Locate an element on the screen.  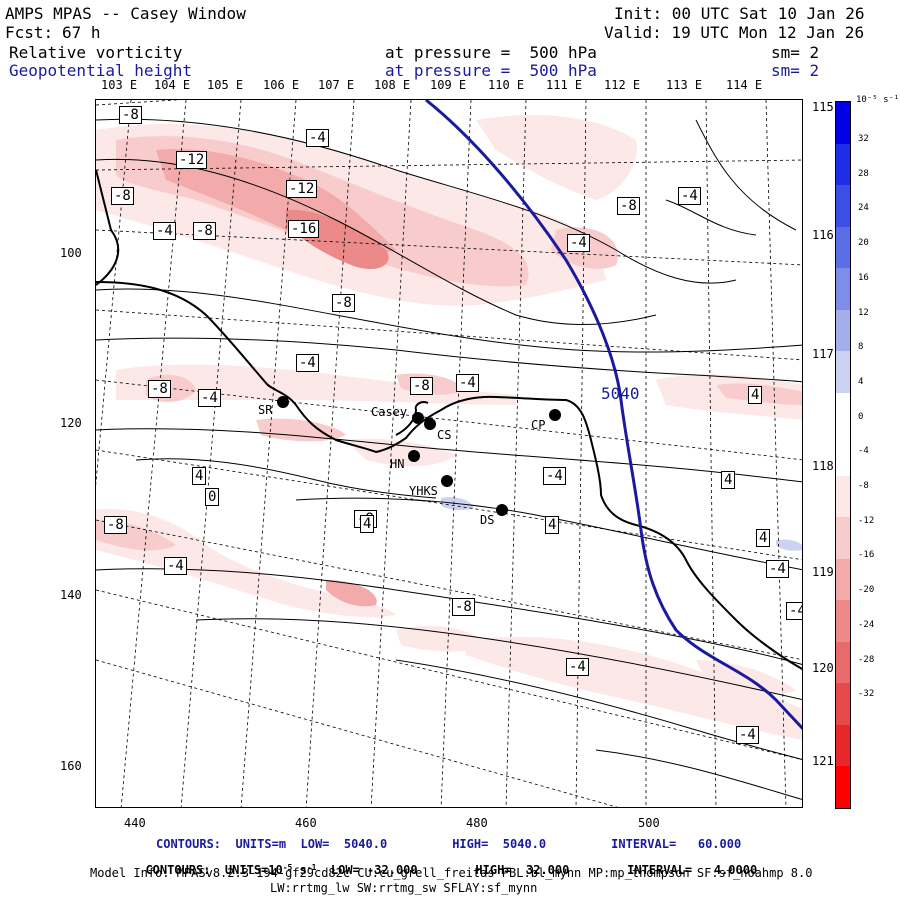
y-axis-tick-label: 100 is located at coordinates (71, 253).